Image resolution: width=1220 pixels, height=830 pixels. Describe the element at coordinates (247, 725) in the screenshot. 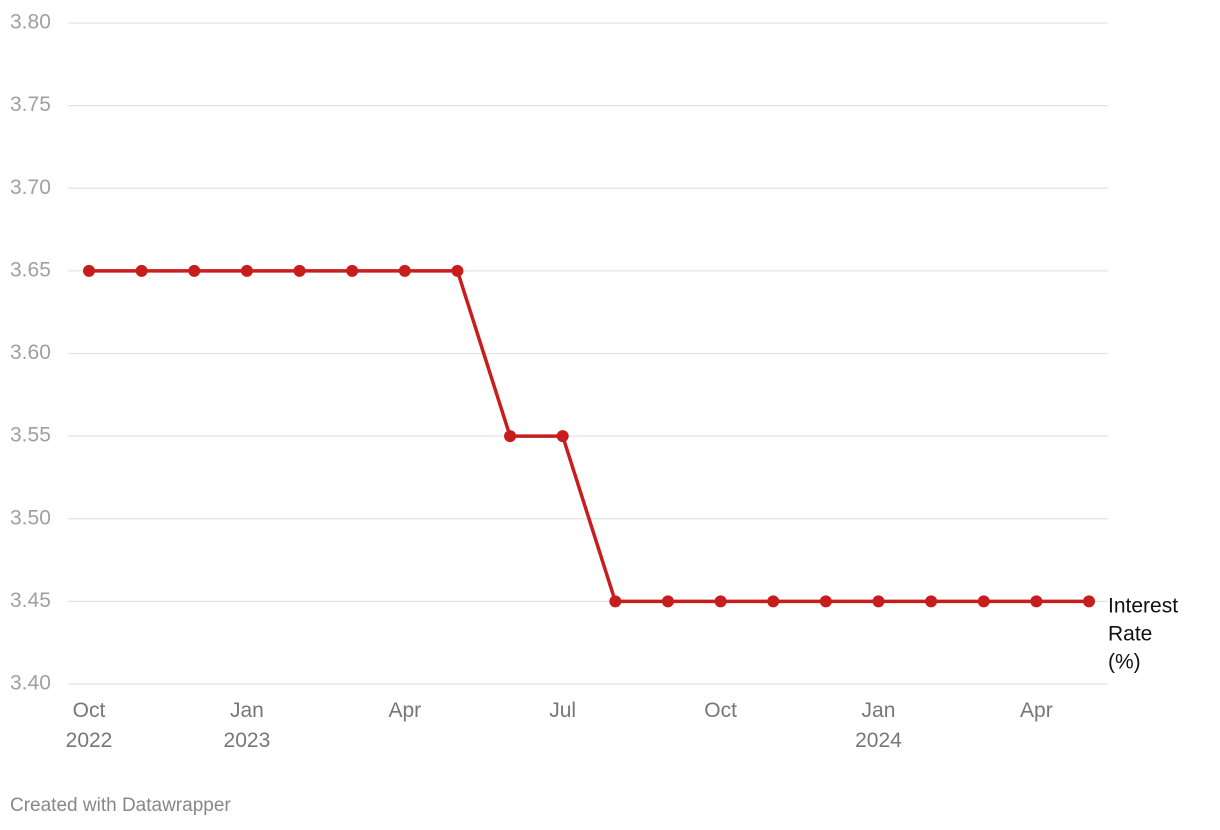

I see `x-tick-label: Jan 2023` at that location.